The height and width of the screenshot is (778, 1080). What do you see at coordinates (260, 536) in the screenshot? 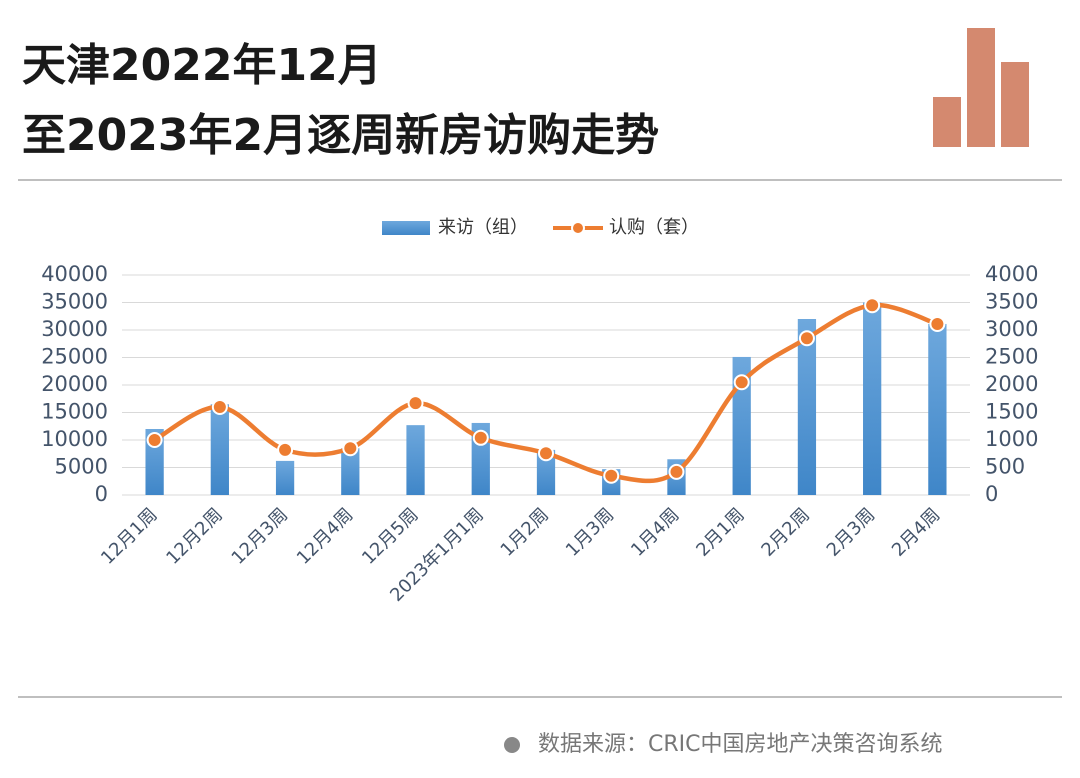
I see `x-tick-label: 12月3周` at bounding box center [260, 536].